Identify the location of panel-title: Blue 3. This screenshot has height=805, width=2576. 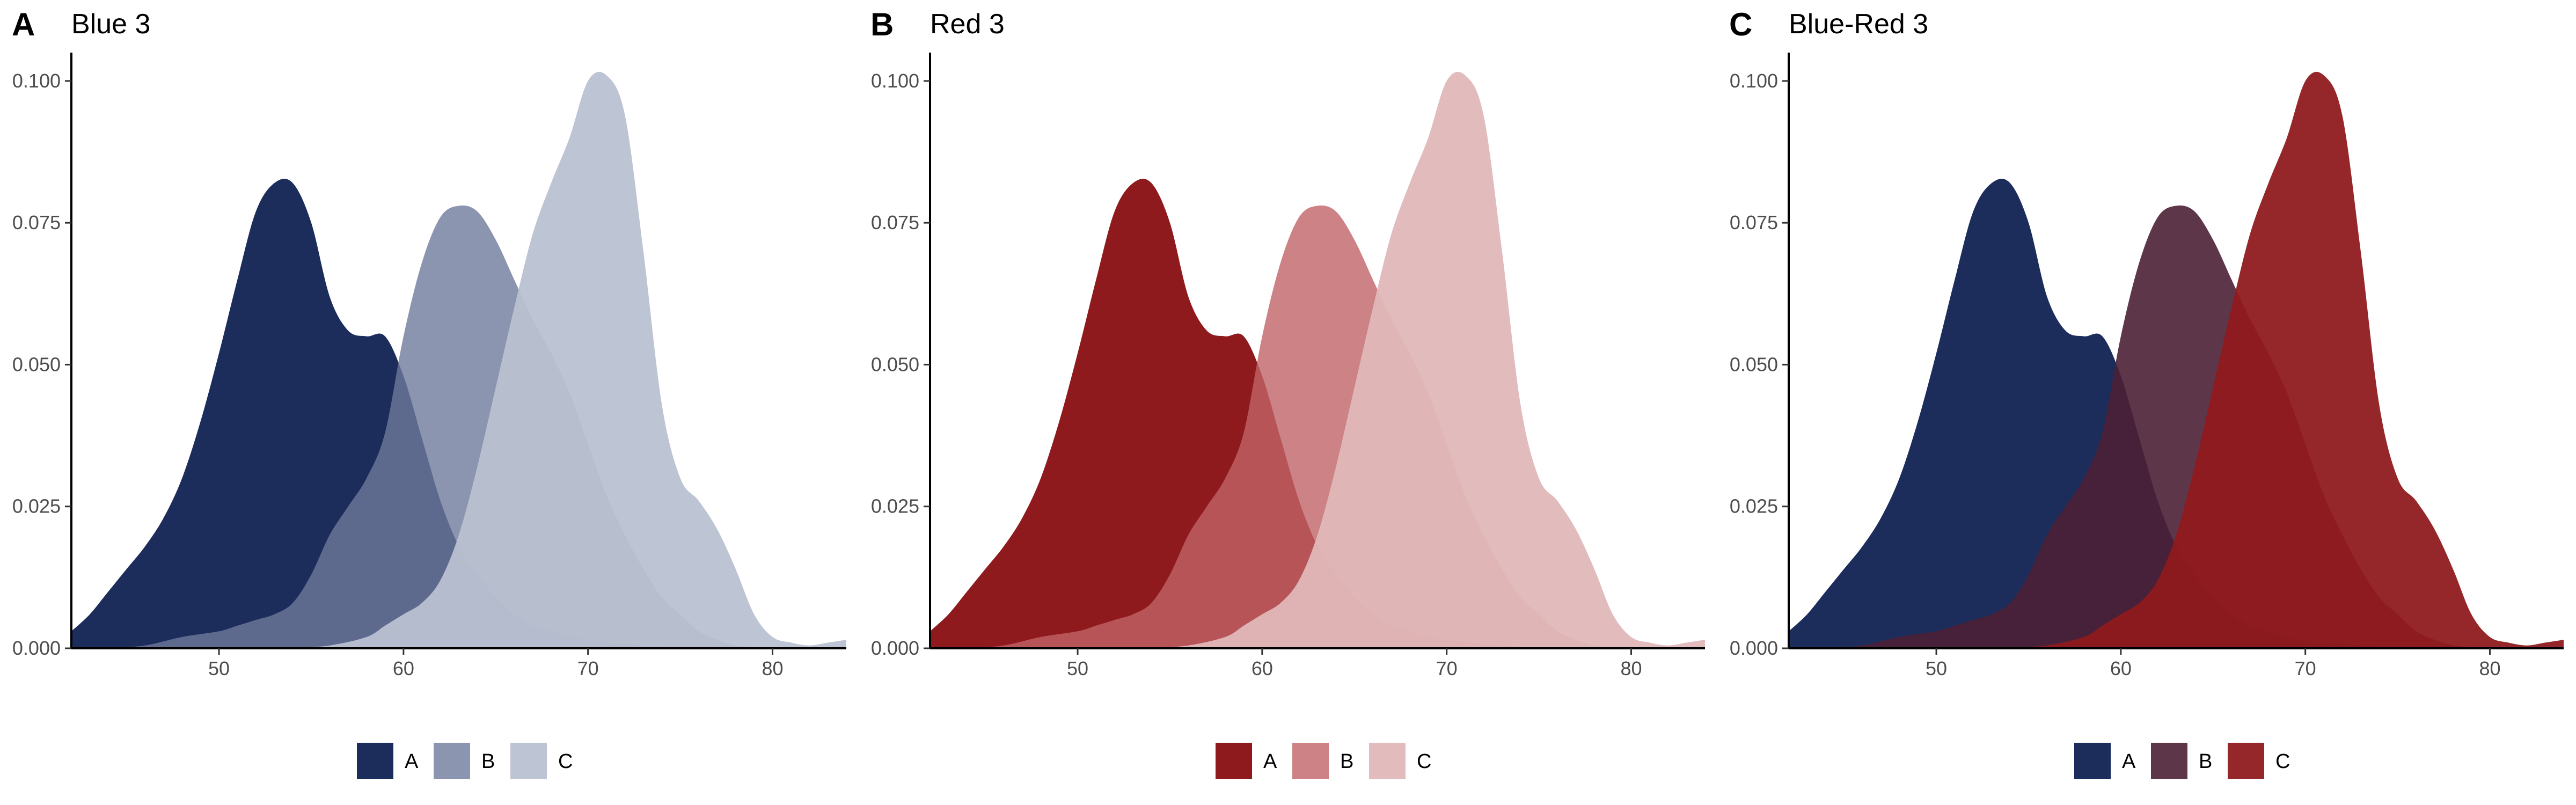
(110, 24).